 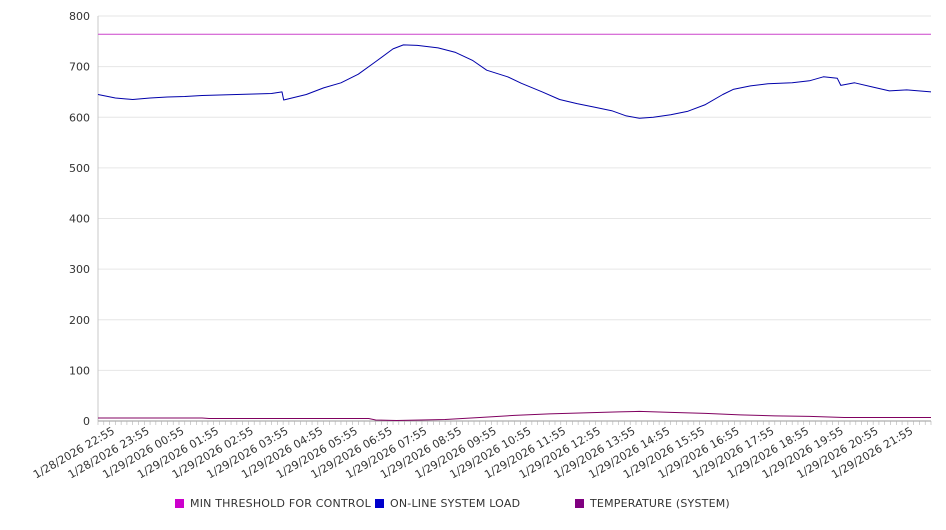 I want to click on legend-label-min-threshold: MIN THRESHOLD FOR CONTROL, so click(x=280, y=503).